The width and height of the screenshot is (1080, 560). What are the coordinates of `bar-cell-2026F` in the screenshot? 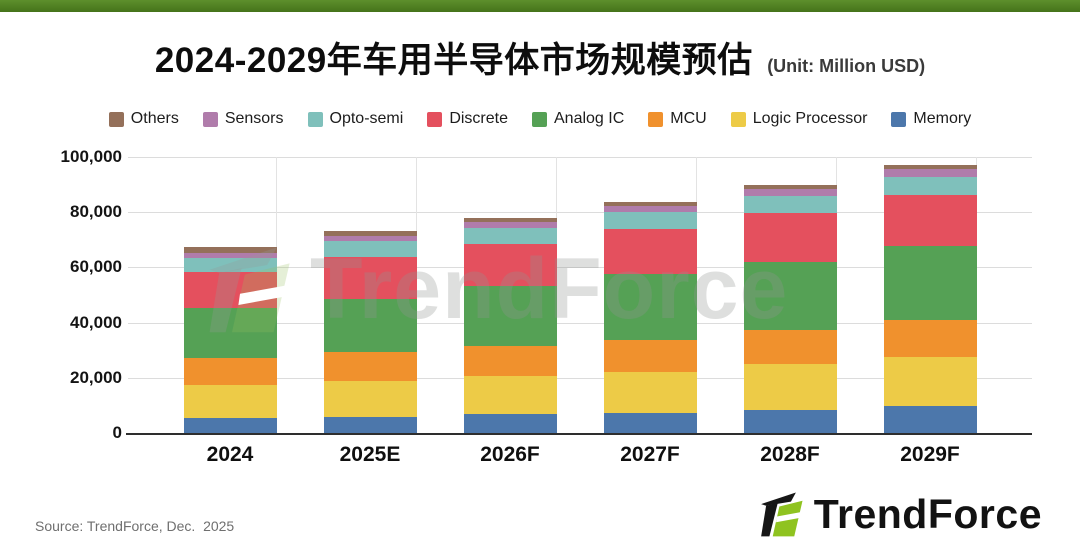 It's located at (510, 295).